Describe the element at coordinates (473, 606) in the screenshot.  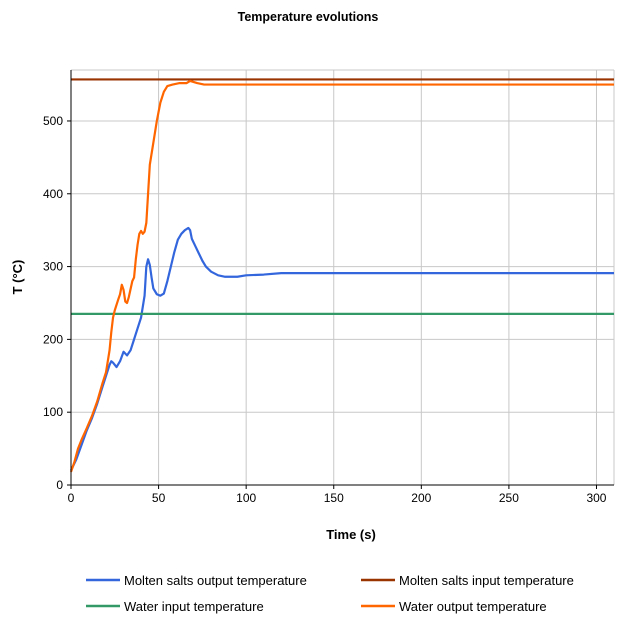
I see `legend-label: Water output temperature` at that location.